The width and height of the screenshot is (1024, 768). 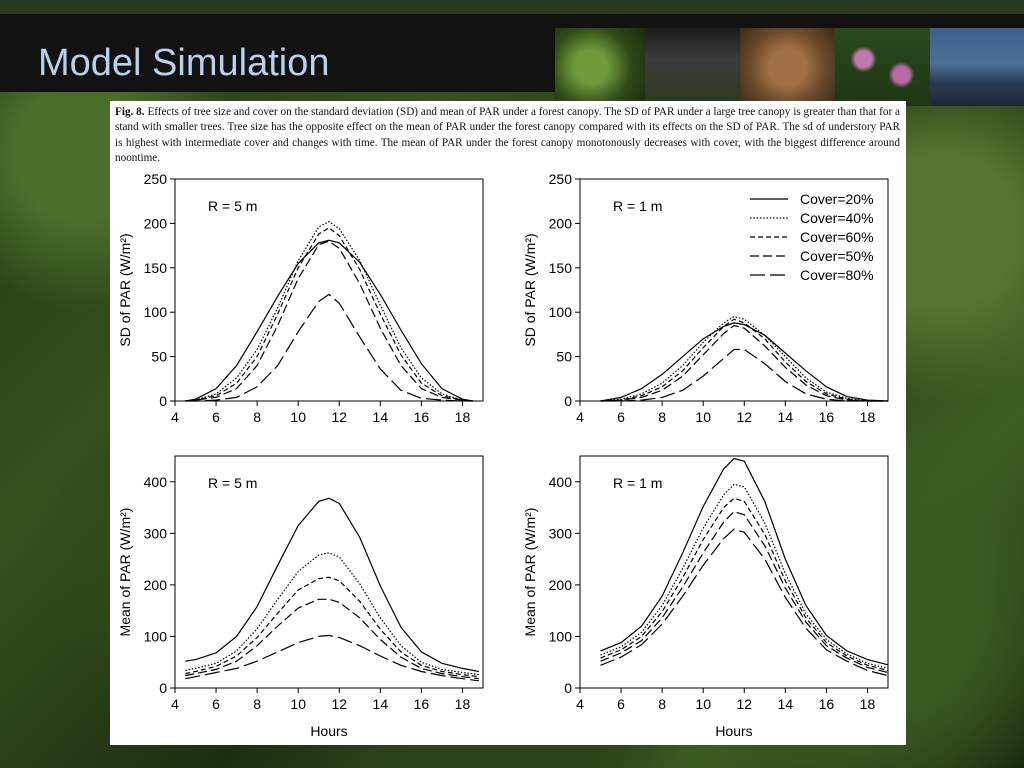 I want to click on title-bar: Model Simulation, so click(x=512, y=53).